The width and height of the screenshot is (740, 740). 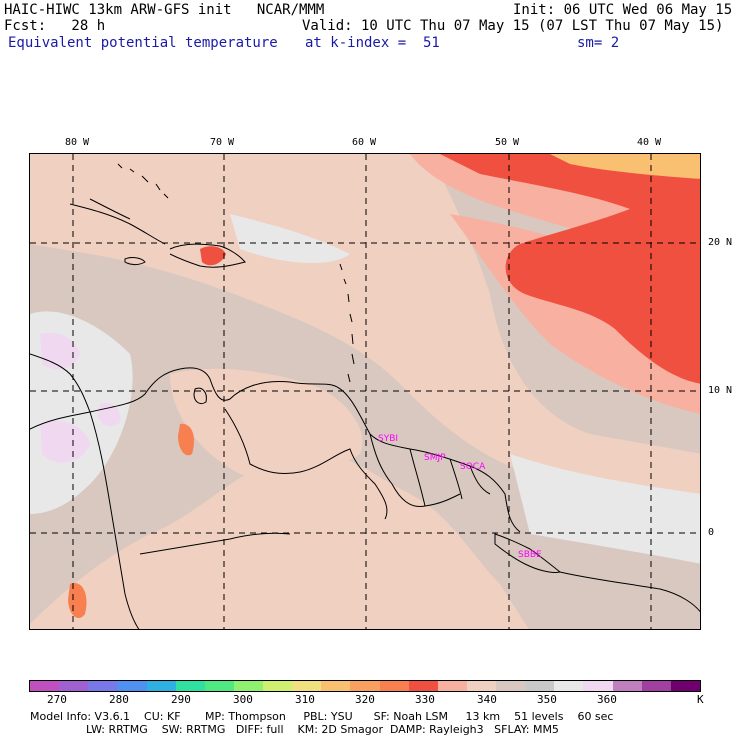 I want to click on lat-label-10n: 10 N, so click(x=720, y=390).